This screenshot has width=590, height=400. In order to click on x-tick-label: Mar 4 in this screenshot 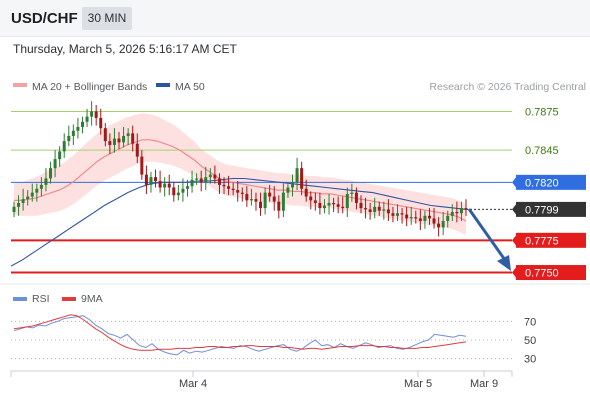, I will do `click(193, 384)`.